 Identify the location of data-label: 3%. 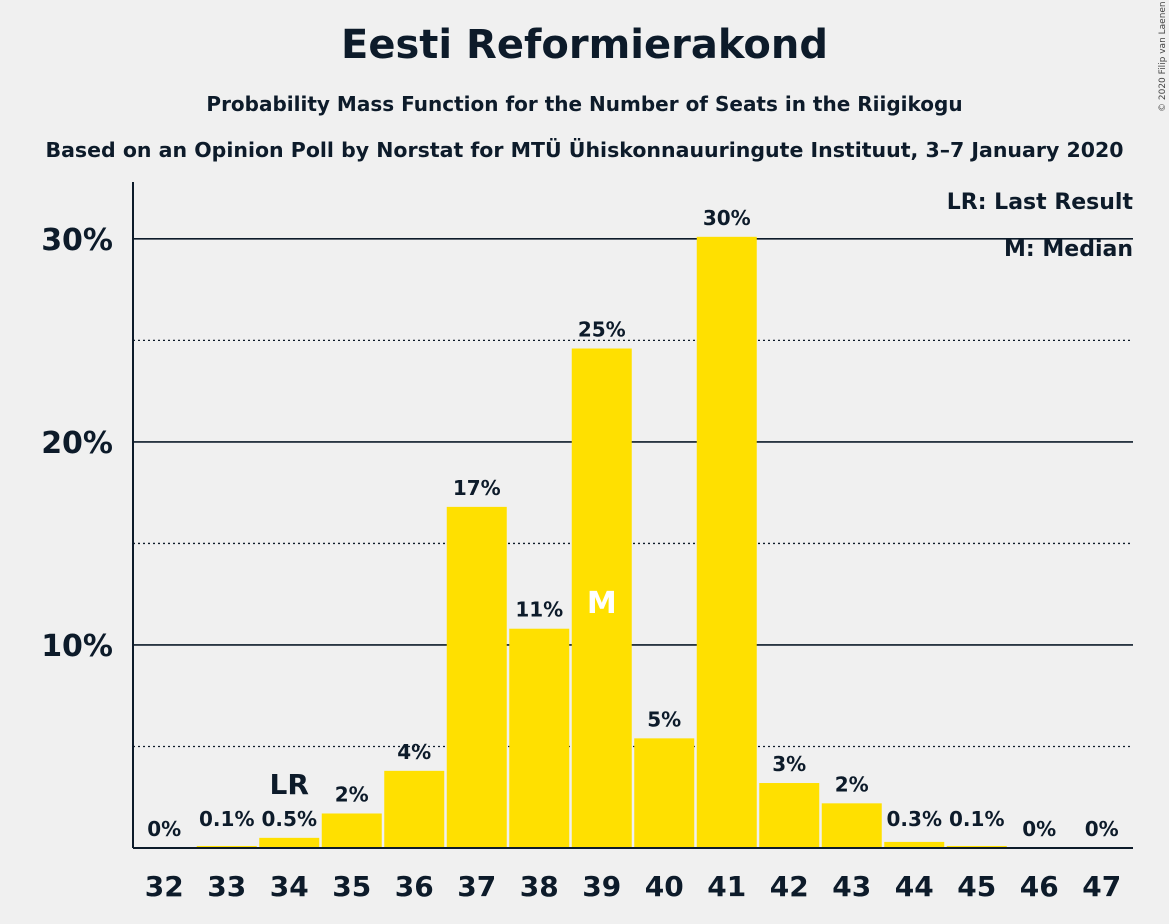
(789, 764).